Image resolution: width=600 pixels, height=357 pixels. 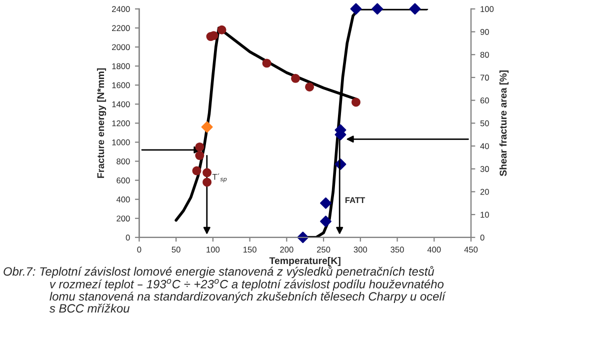 I want to click on y-tick-label: 800, so click(x=123, y=161).